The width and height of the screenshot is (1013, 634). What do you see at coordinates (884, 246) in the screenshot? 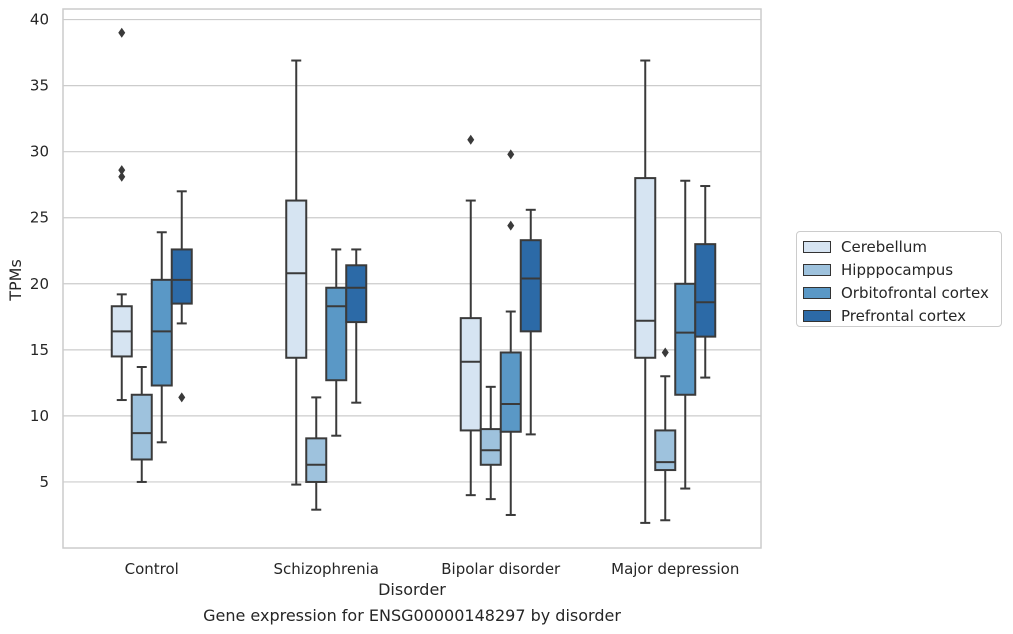
I see `legend-label: Cerebellum` at bounding box center [884, 246].